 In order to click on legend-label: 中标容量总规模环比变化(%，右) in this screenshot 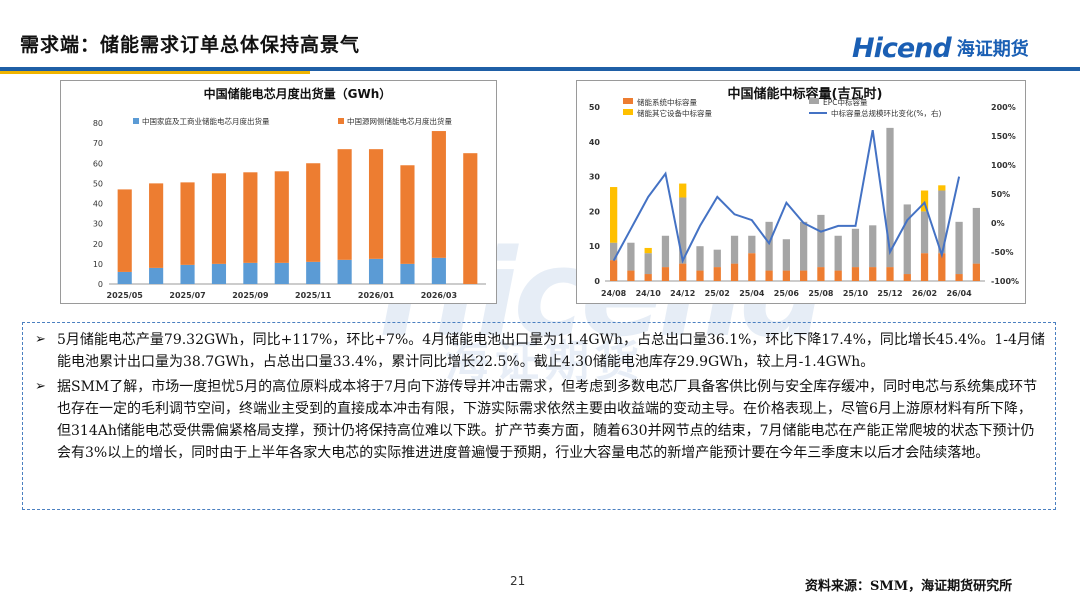, I will do `click(886, 113)`.